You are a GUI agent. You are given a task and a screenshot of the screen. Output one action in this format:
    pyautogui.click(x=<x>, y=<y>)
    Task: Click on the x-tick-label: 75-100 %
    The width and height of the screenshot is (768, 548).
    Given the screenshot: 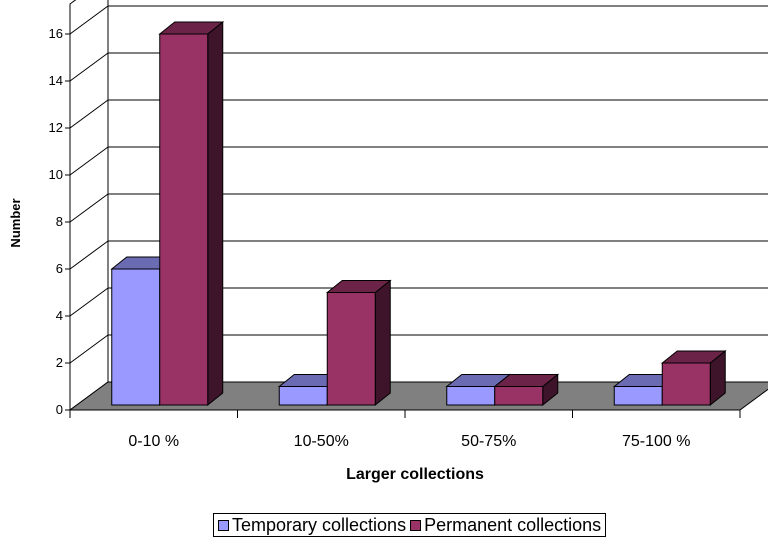 What is the action you would take?
    pyautogui.click(x=656, y=441)
    